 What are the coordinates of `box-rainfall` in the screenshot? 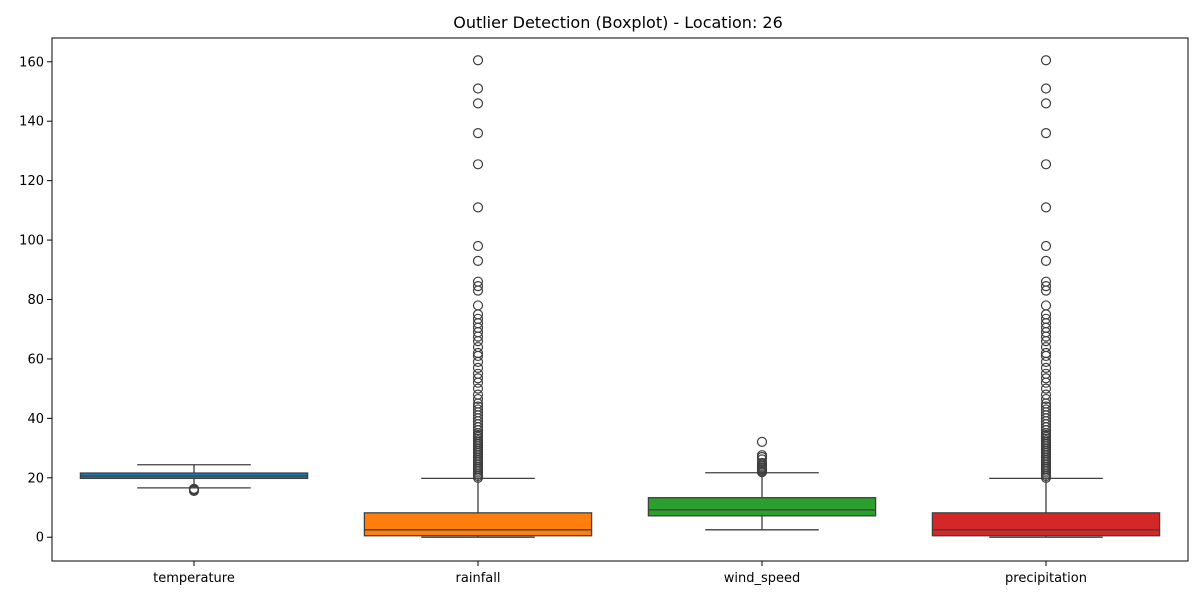 It's located at (478, 524).